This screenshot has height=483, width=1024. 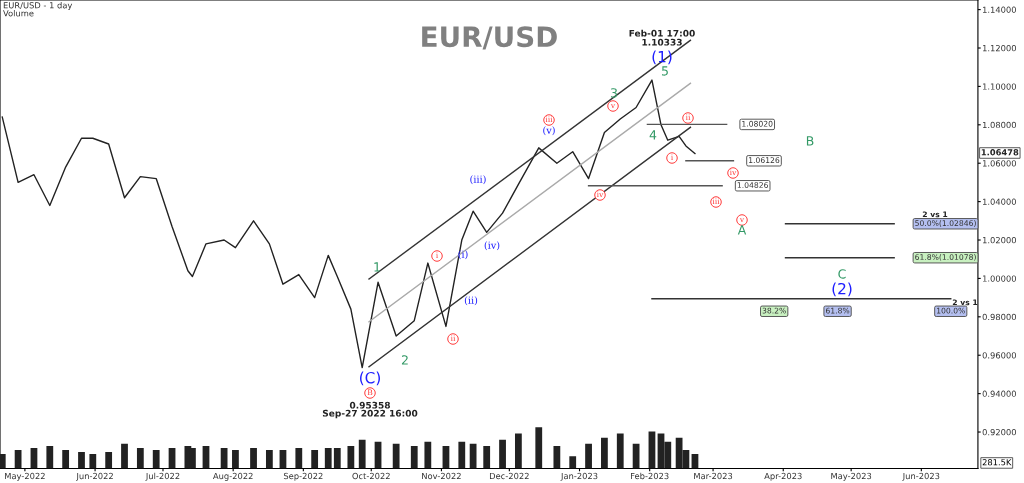 I want to click on annotation: (2), so click(x=842, y=289).